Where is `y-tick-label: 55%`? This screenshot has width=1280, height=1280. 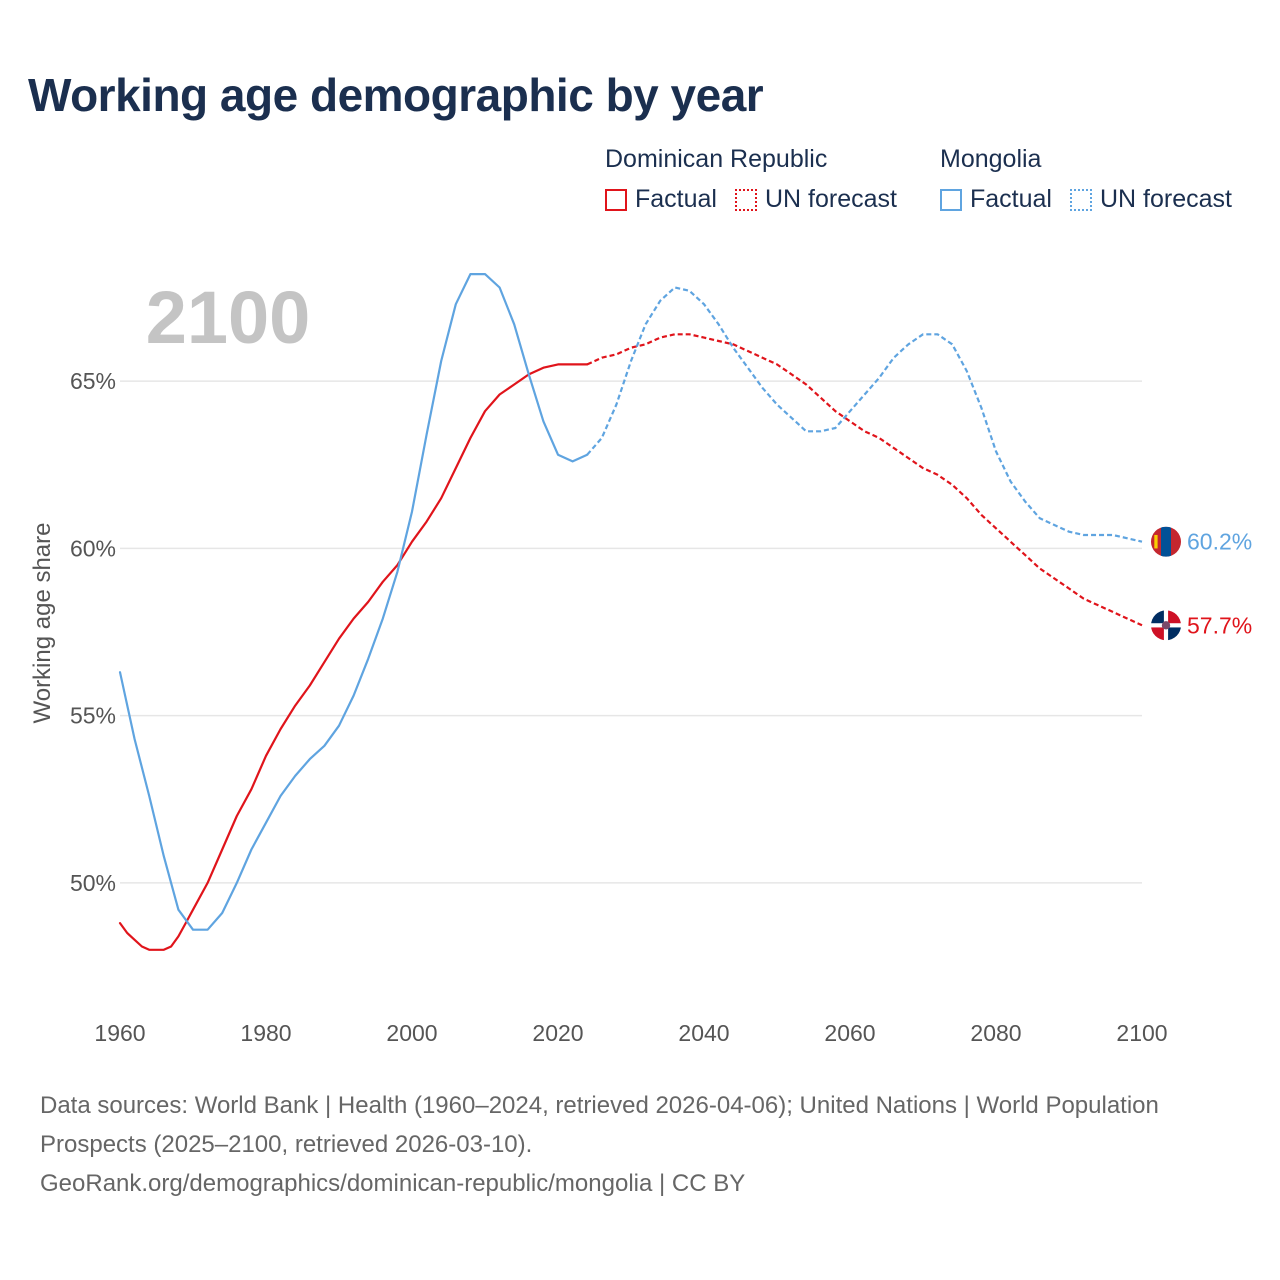
y-tick-label: 55% is located at coordinates (93, 716).